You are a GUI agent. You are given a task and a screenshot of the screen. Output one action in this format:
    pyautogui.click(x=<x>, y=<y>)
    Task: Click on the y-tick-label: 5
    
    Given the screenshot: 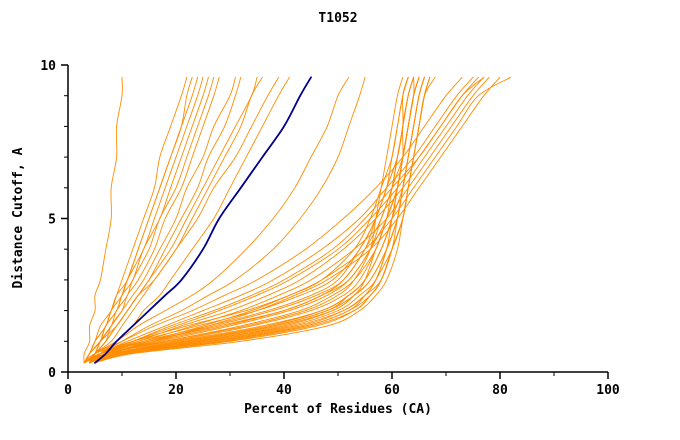 What is the action you would take?
    pyautogui.click(x=52, y=220)
    